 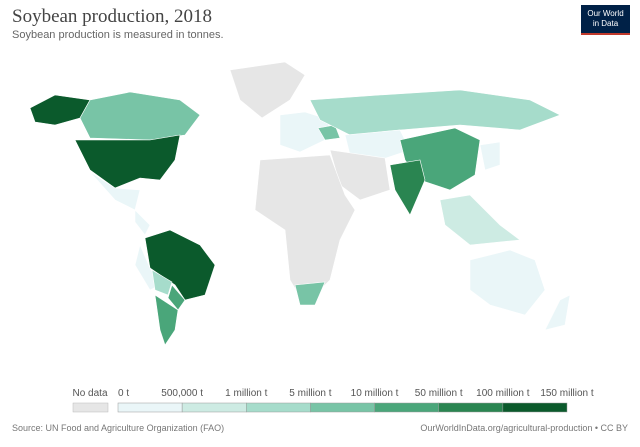 I want to click on logo-text: in Data, so click(x=606, y=23).